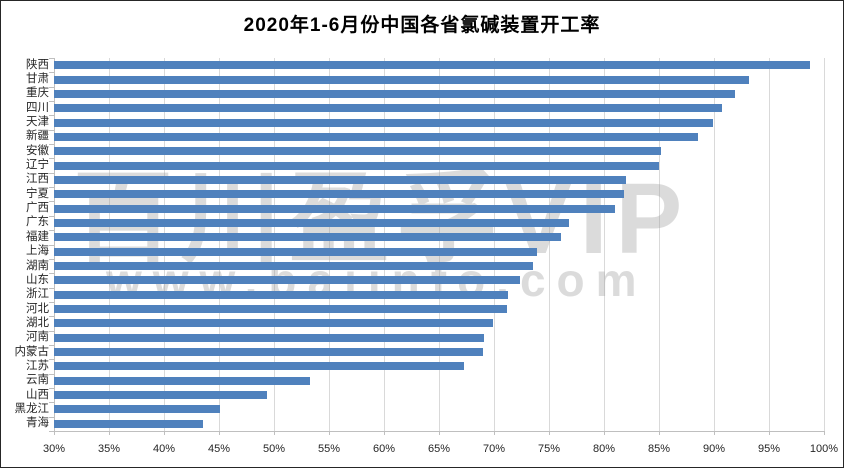 This screenshot has height=468, width=844. Describe the element at coordinates (439, 449) in the screenshot. I see `x-tick-label: 65%` at that location.